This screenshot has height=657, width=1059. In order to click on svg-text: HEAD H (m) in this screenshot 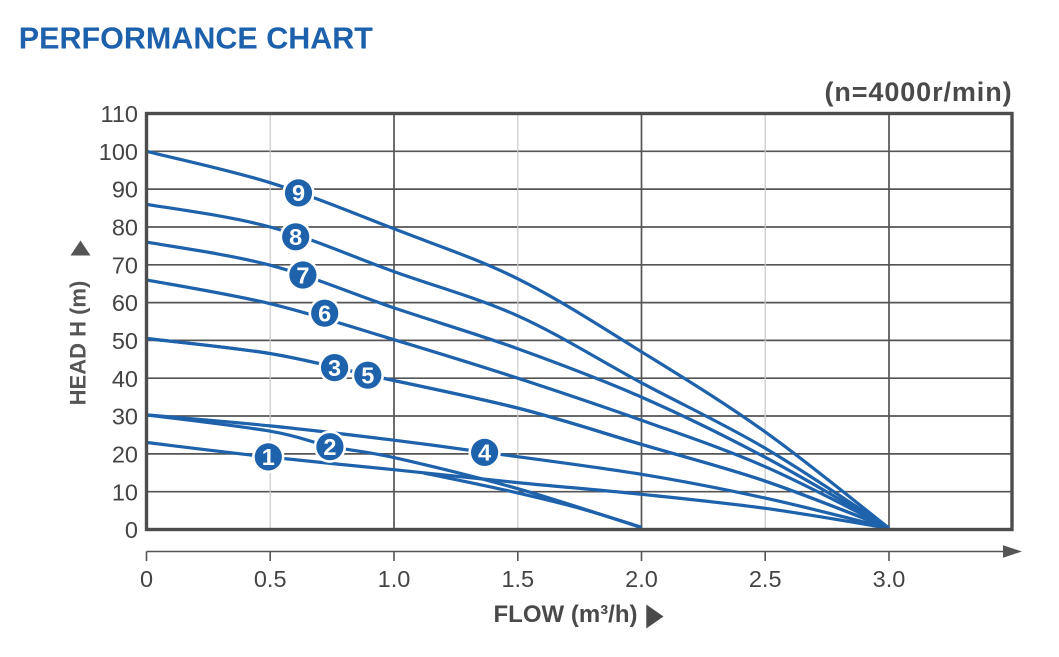, I will do `click(78, 343)`.